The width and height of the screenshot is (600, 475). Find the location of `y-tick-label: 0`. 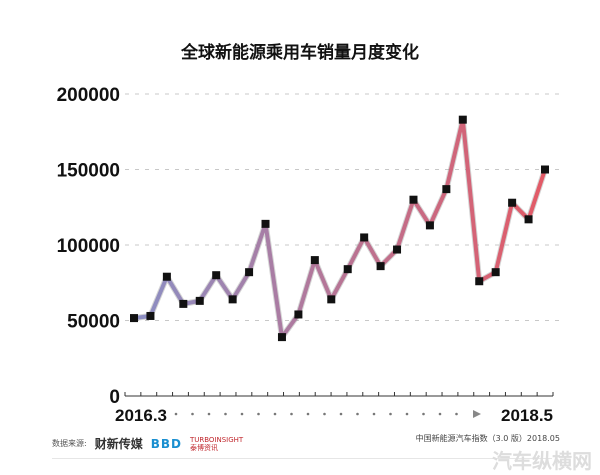

y-tick-label: 0 is located at coordinates (114, 397).